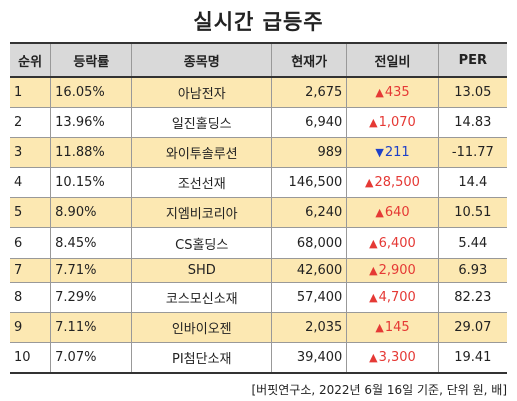 Image resolution: width=517 pixels, height=401 pixels. Describe the element at coordinates (379, 390) in the screenshot. I see `source-note: [버핏연구소, 2022년 6월 16일 기준, 단위 원, 배]` at that location.